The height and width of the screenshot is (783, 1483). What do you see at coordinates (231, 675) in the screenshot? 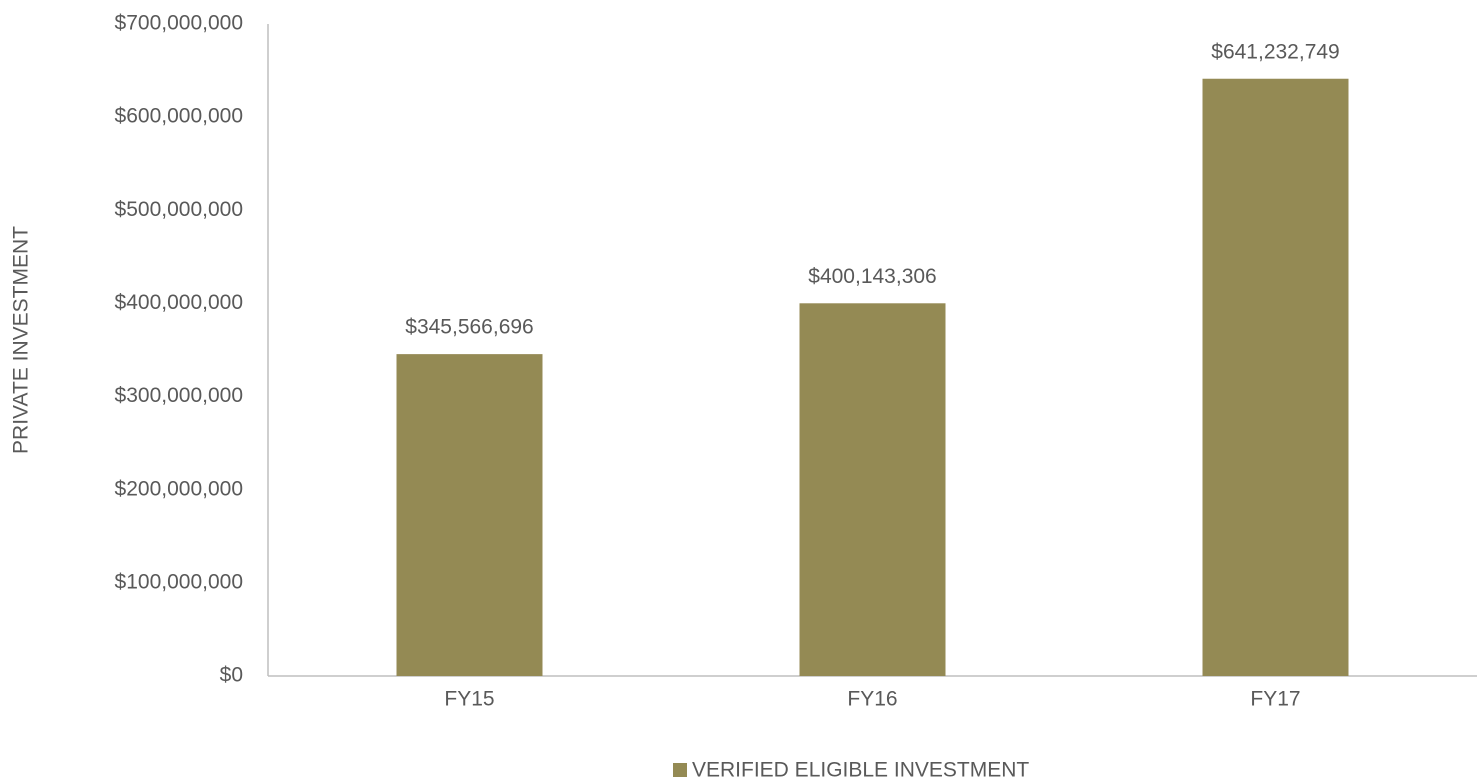
I see `y-tick-label: $0` at bounding box center [231, 675].